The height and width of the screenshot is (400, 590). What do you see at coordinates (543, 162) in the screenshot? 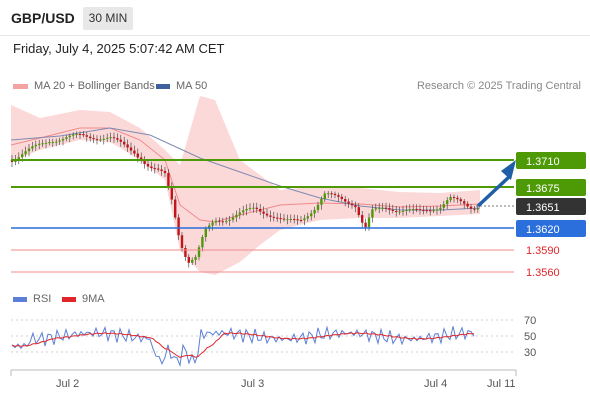
I see `level-tag-1-text: 1.3710` at bounding box center [543, 162].